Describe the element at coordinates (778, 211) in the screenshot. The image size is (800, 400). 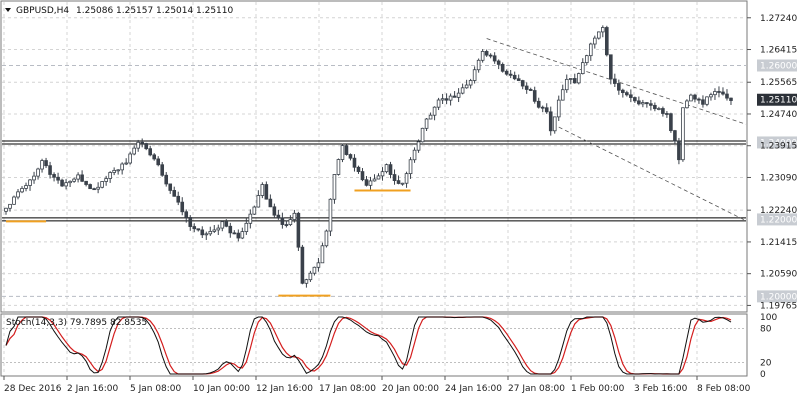
I see `y-tick-label: 1.22240` at that location.